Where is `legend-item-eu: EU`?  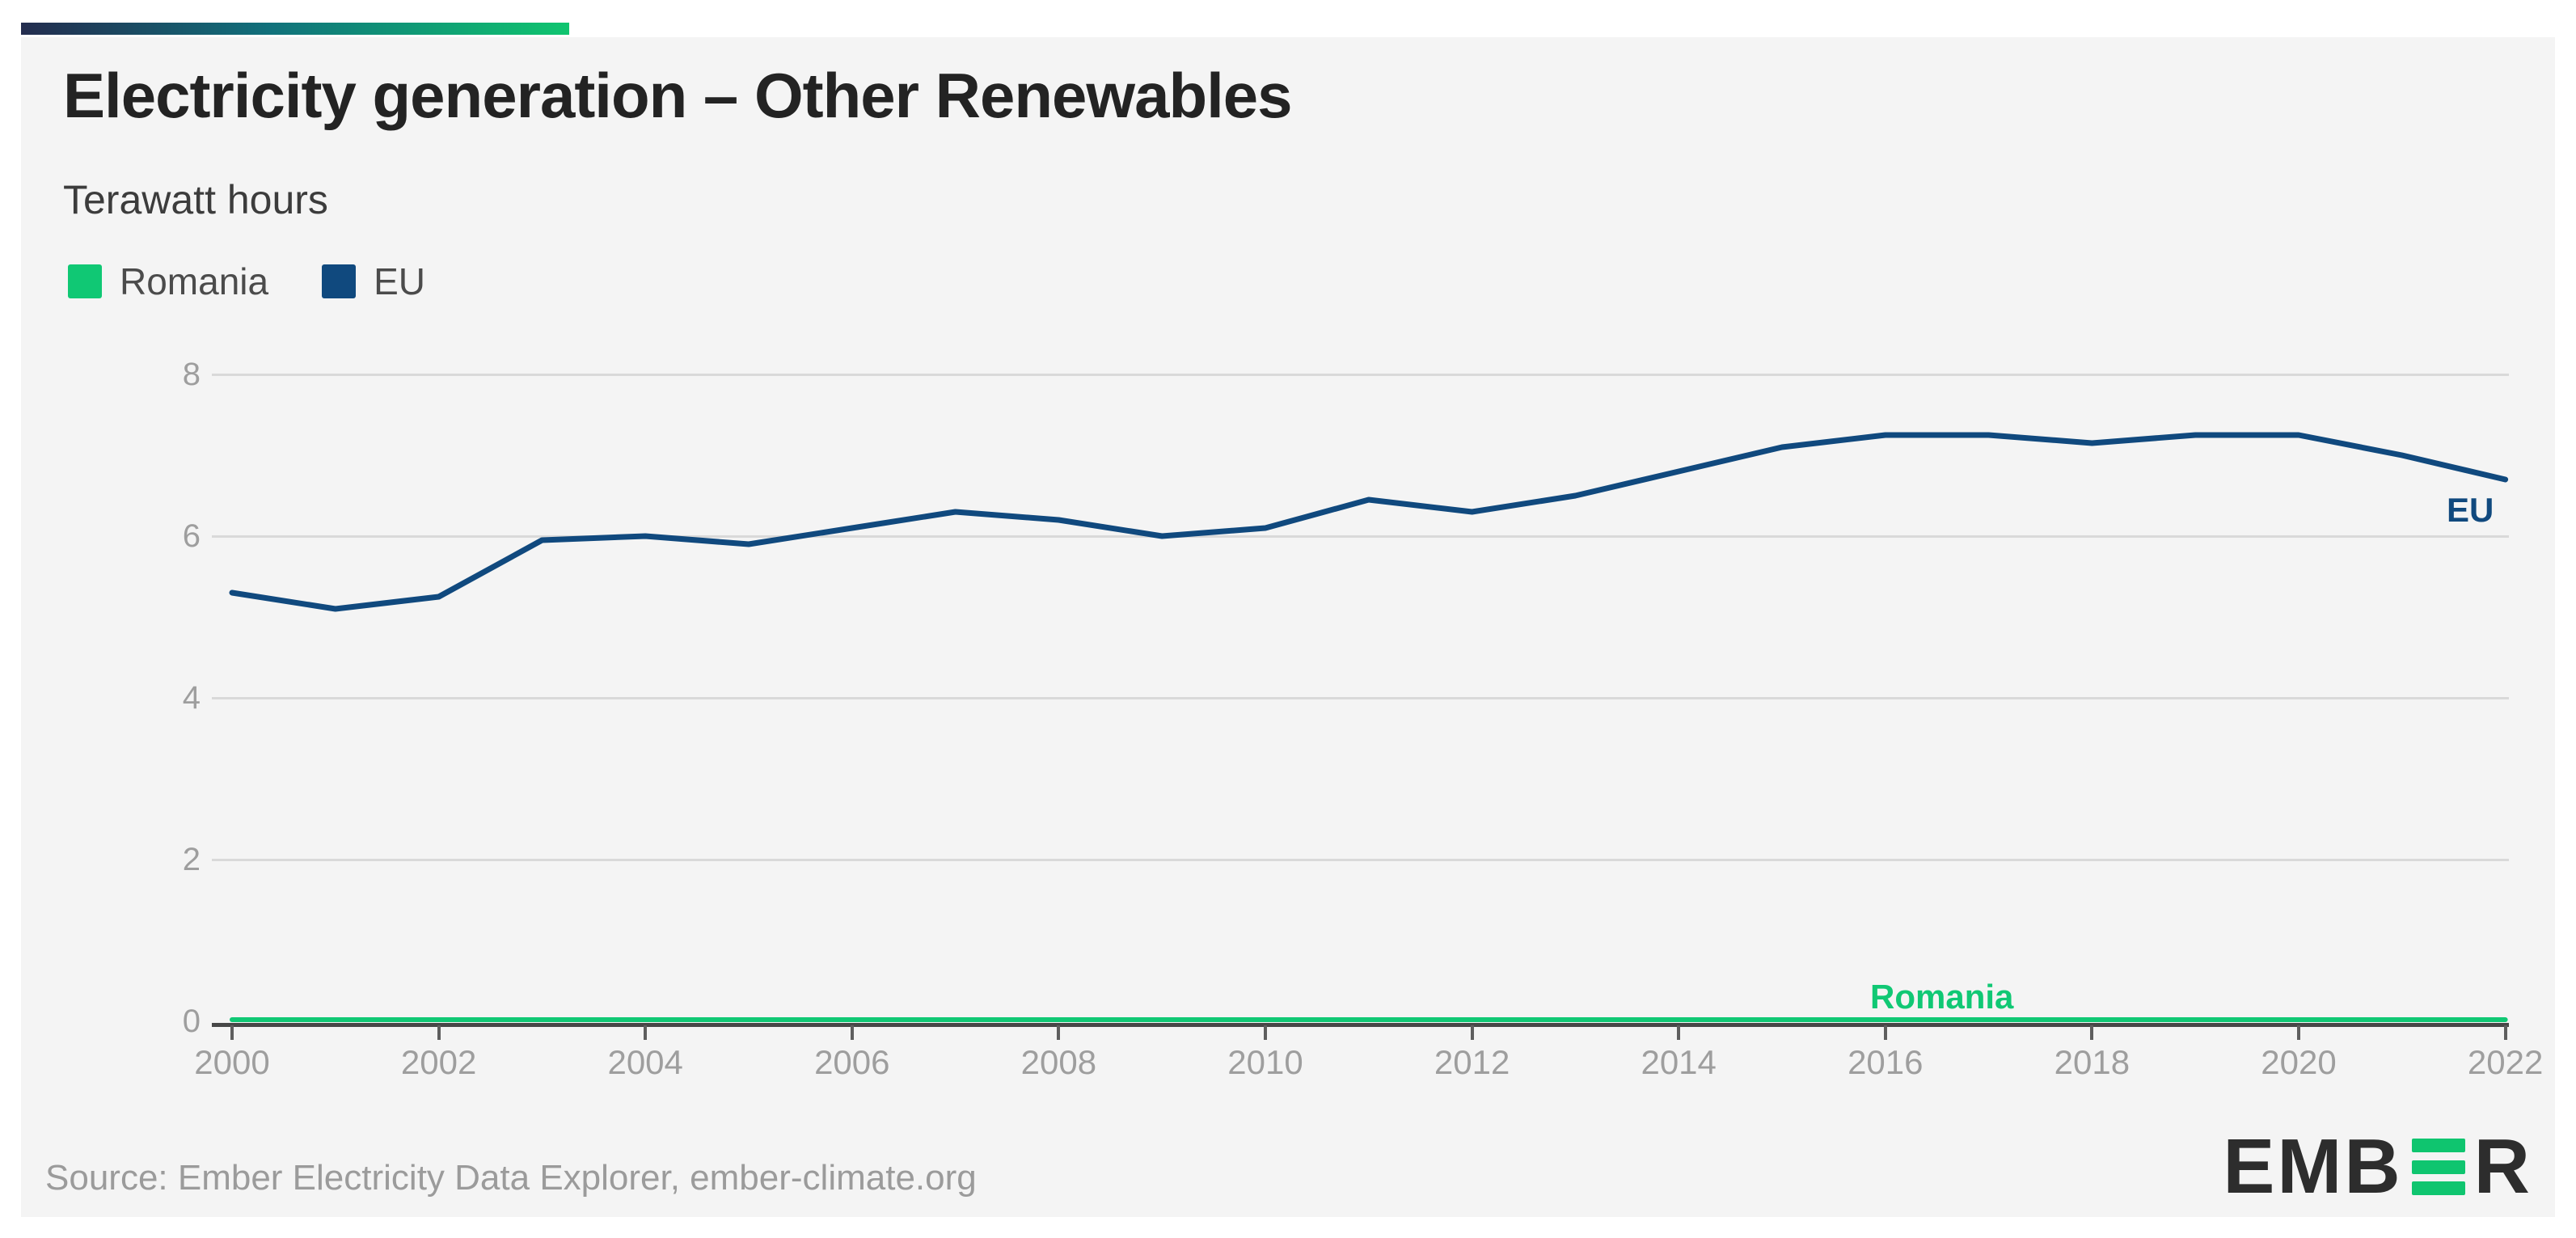
legend-item-eu: EU is located at coordinates (373, 281).